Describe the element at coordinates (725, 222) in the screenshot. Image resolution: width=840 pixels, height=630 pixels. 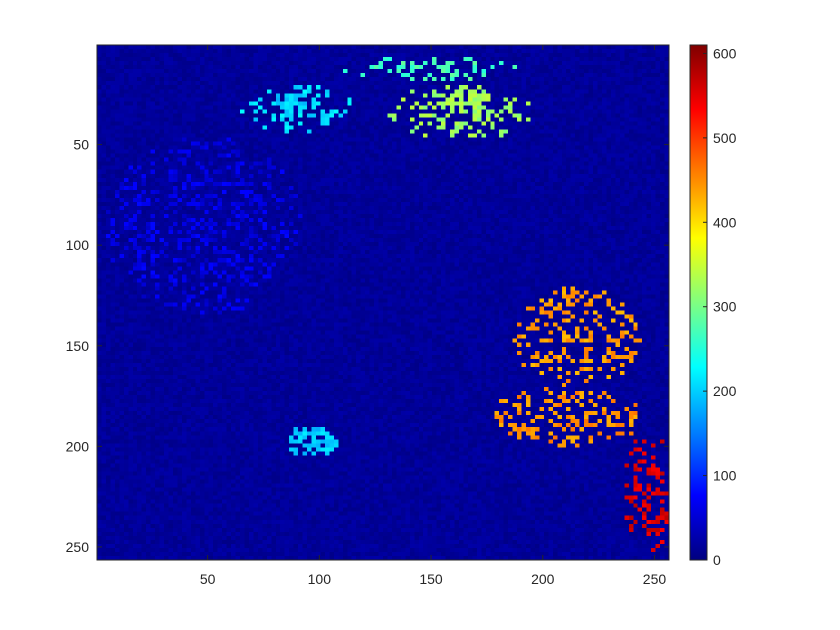
I see `colorbar-tick-label: 400` at that location.